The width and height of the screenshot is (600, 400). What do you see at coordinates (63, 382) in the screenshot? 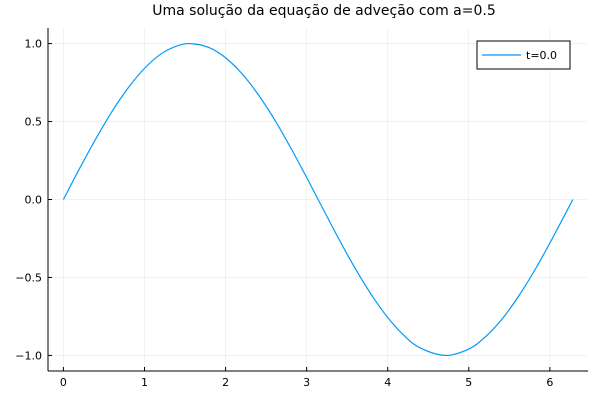
I see `x-tick-label: 0` at bounding box center [63, 382].